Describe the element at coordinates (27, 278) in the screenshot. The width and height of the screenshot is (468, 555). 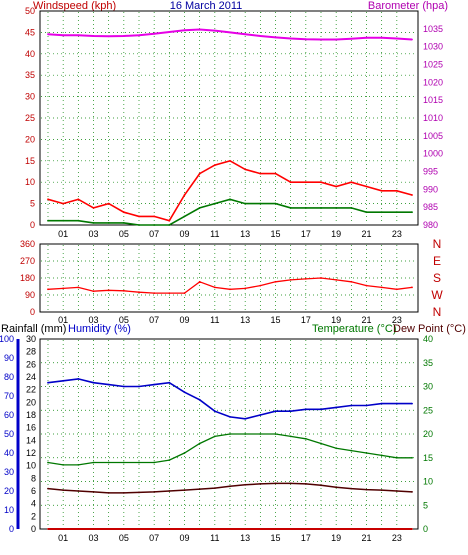
I see `y-tick-label-direction: 180` at that location.